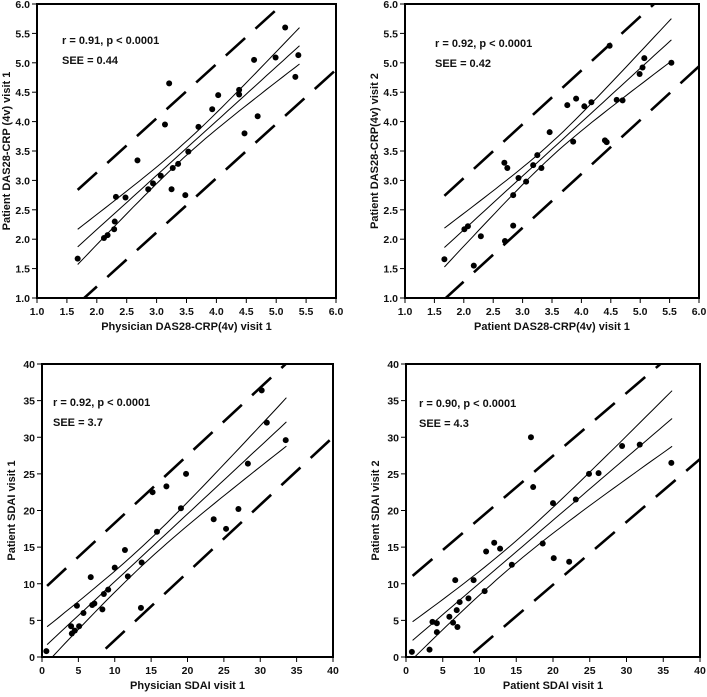 The width and height of the screenshot is (707, 697). Describe the element at coordinates (590, 671) in the screenshot. I see `x-tick-label: 25` at that location.